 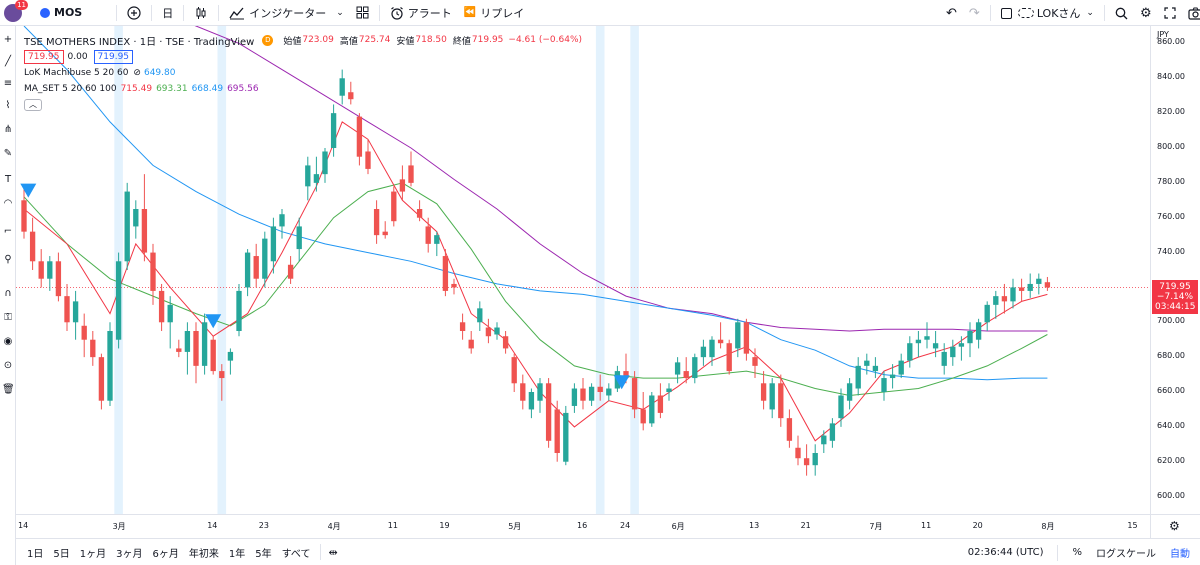 What do you see at coordinates (35, 554) in the screenshot?
I see `range-button-0: 1日` at bounding box center [35, 554].